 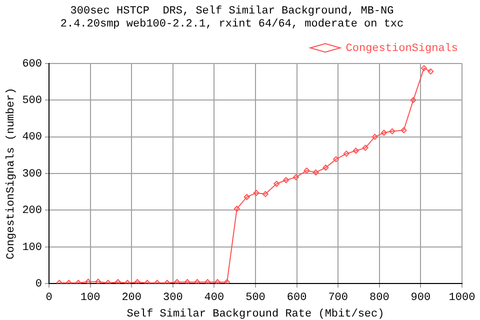 I want to click on x-tick-label: 200, so click(x=132, y=298).